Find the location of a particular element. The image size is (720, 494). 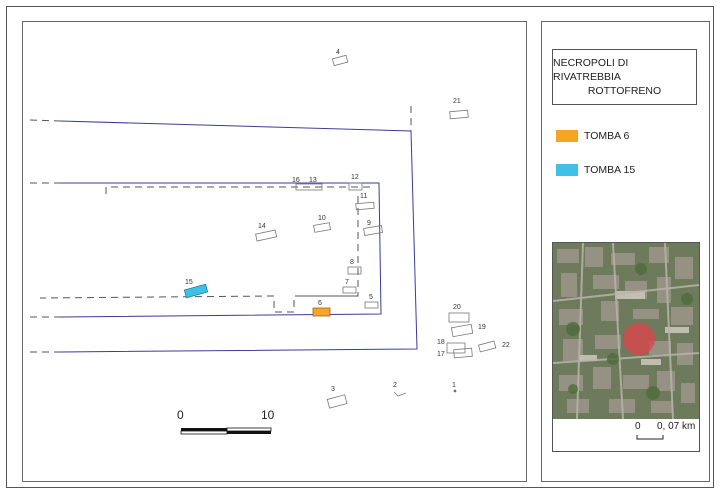

scale-bar: 0 10 is located at coordinates (226, 421).